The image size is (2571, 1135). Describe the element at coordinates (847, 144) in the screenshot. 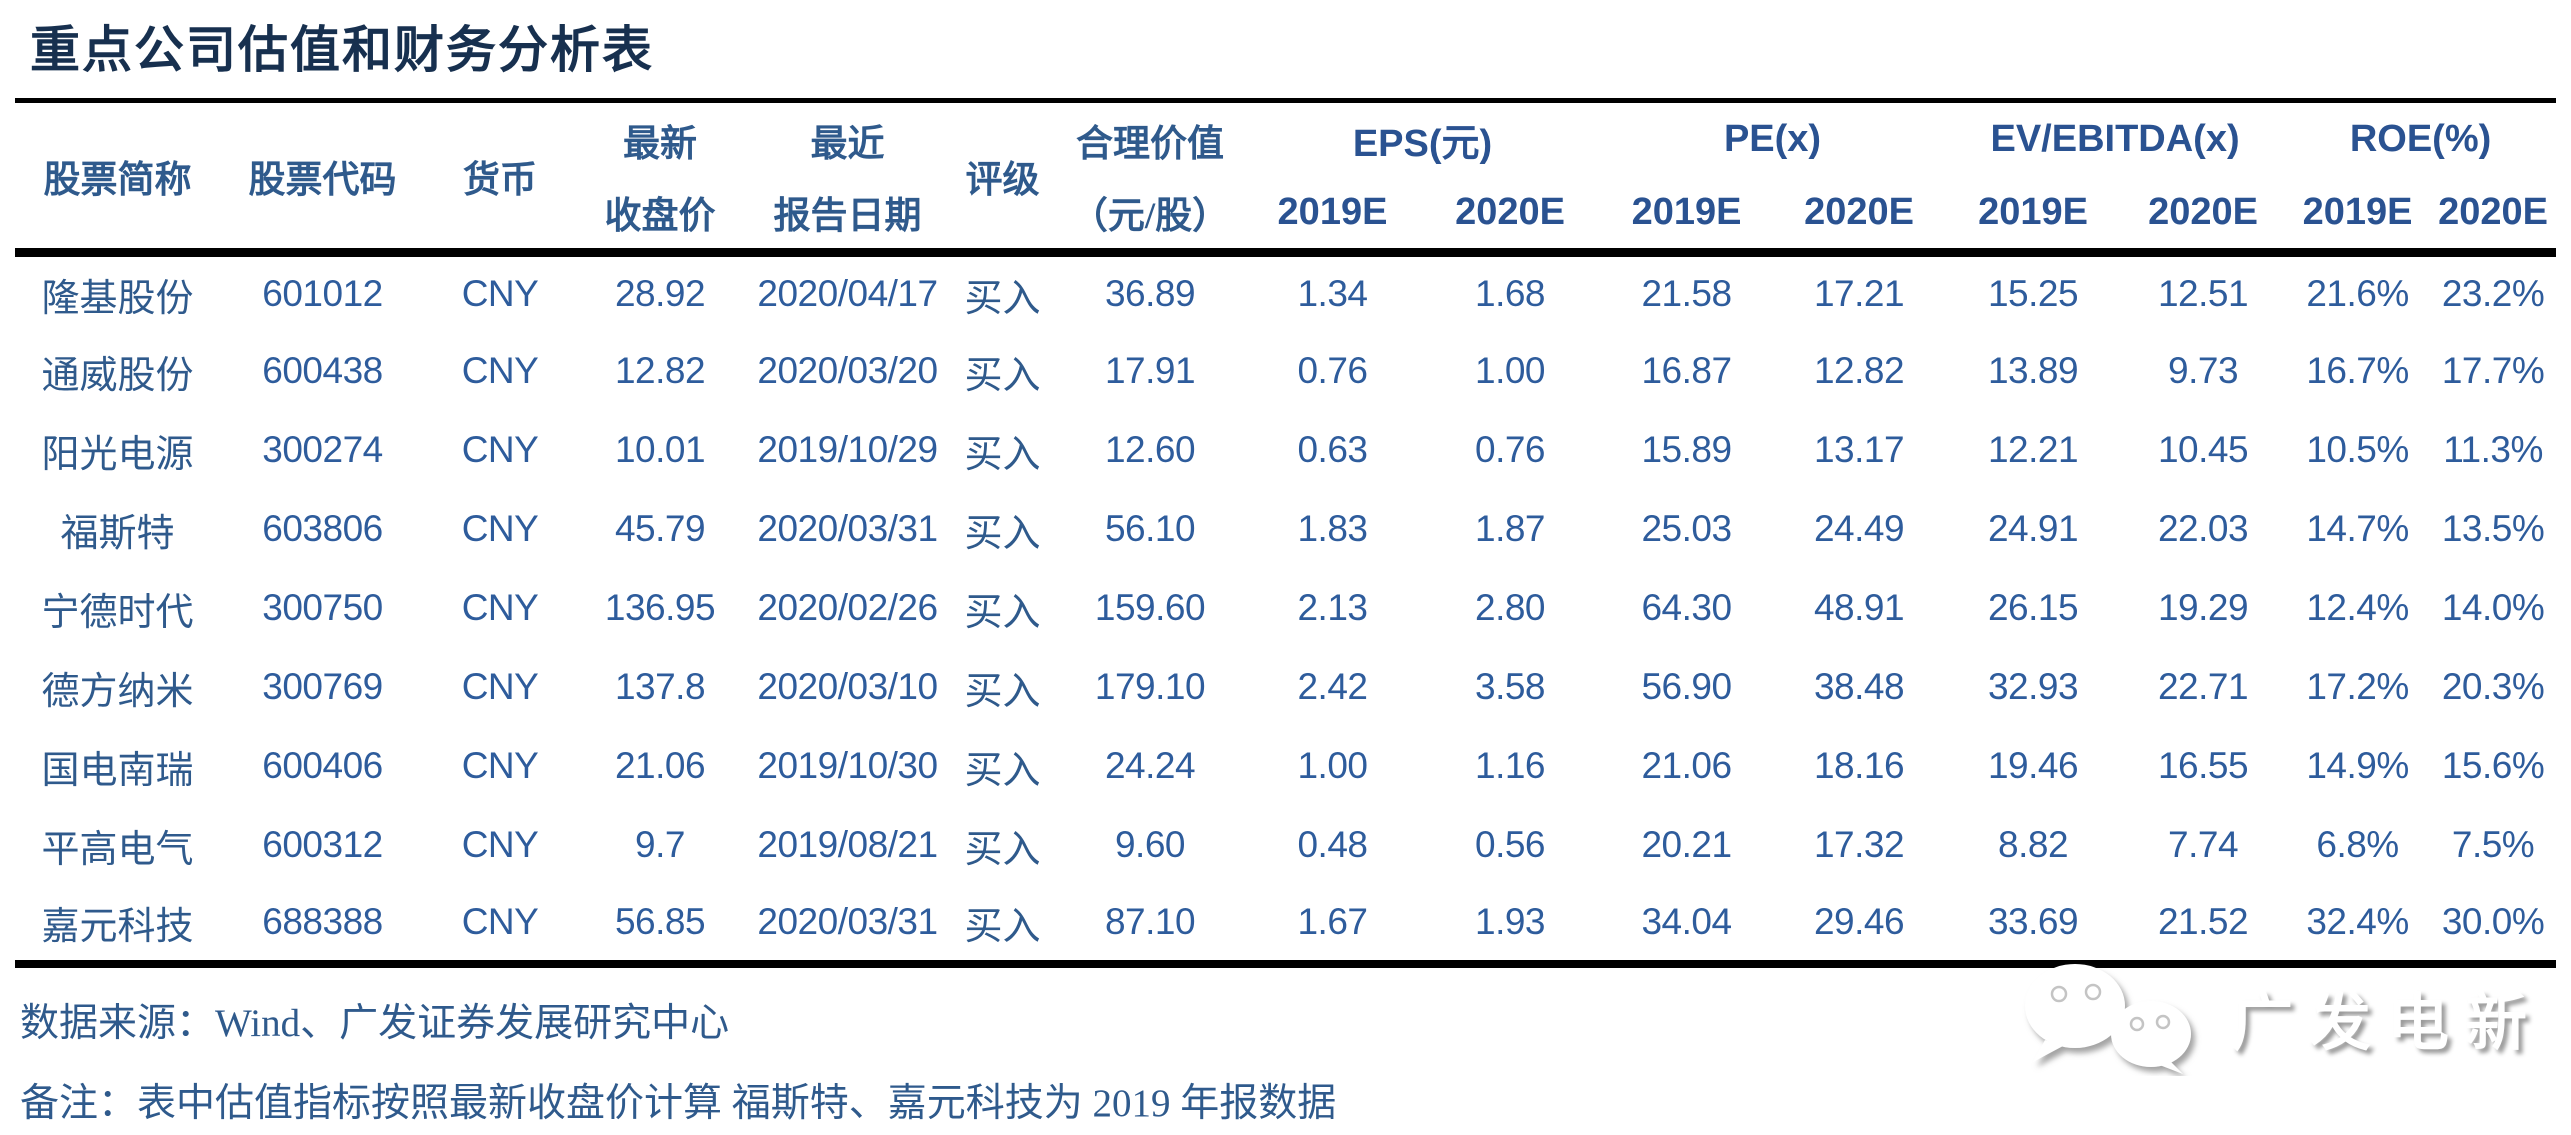

I see `col-header-report-date-line1: 最近` at that location.